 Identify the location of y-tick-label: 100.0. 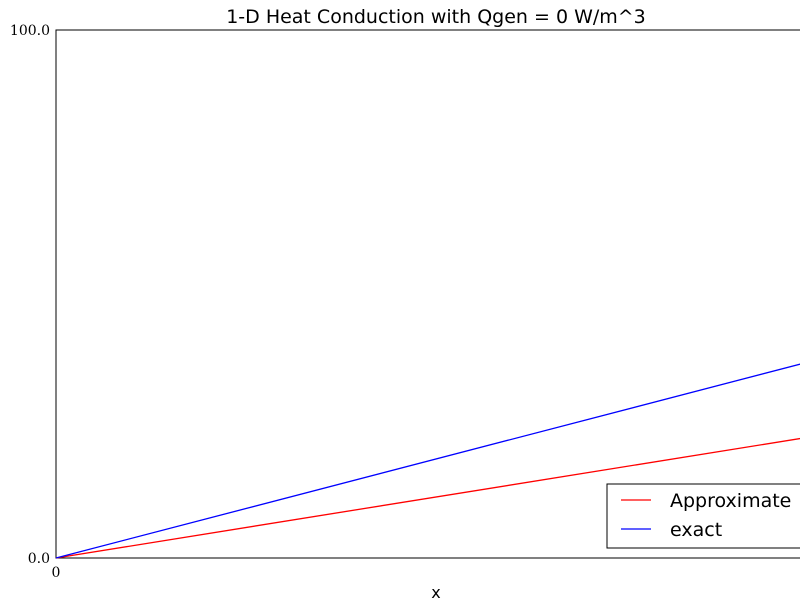
(30, 31).